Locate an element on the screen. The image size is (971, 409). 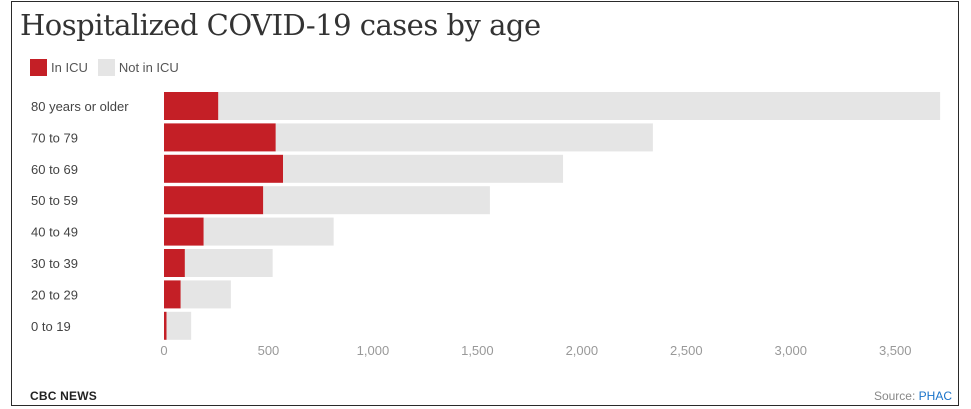
category-label-70-to-79: 70 to 79 is located at coordinates (54, 137).